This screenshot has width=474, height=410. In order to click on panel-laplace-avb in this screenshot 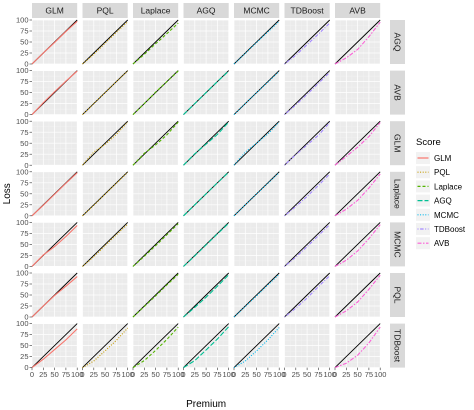, I will do `click(357, 194)`.